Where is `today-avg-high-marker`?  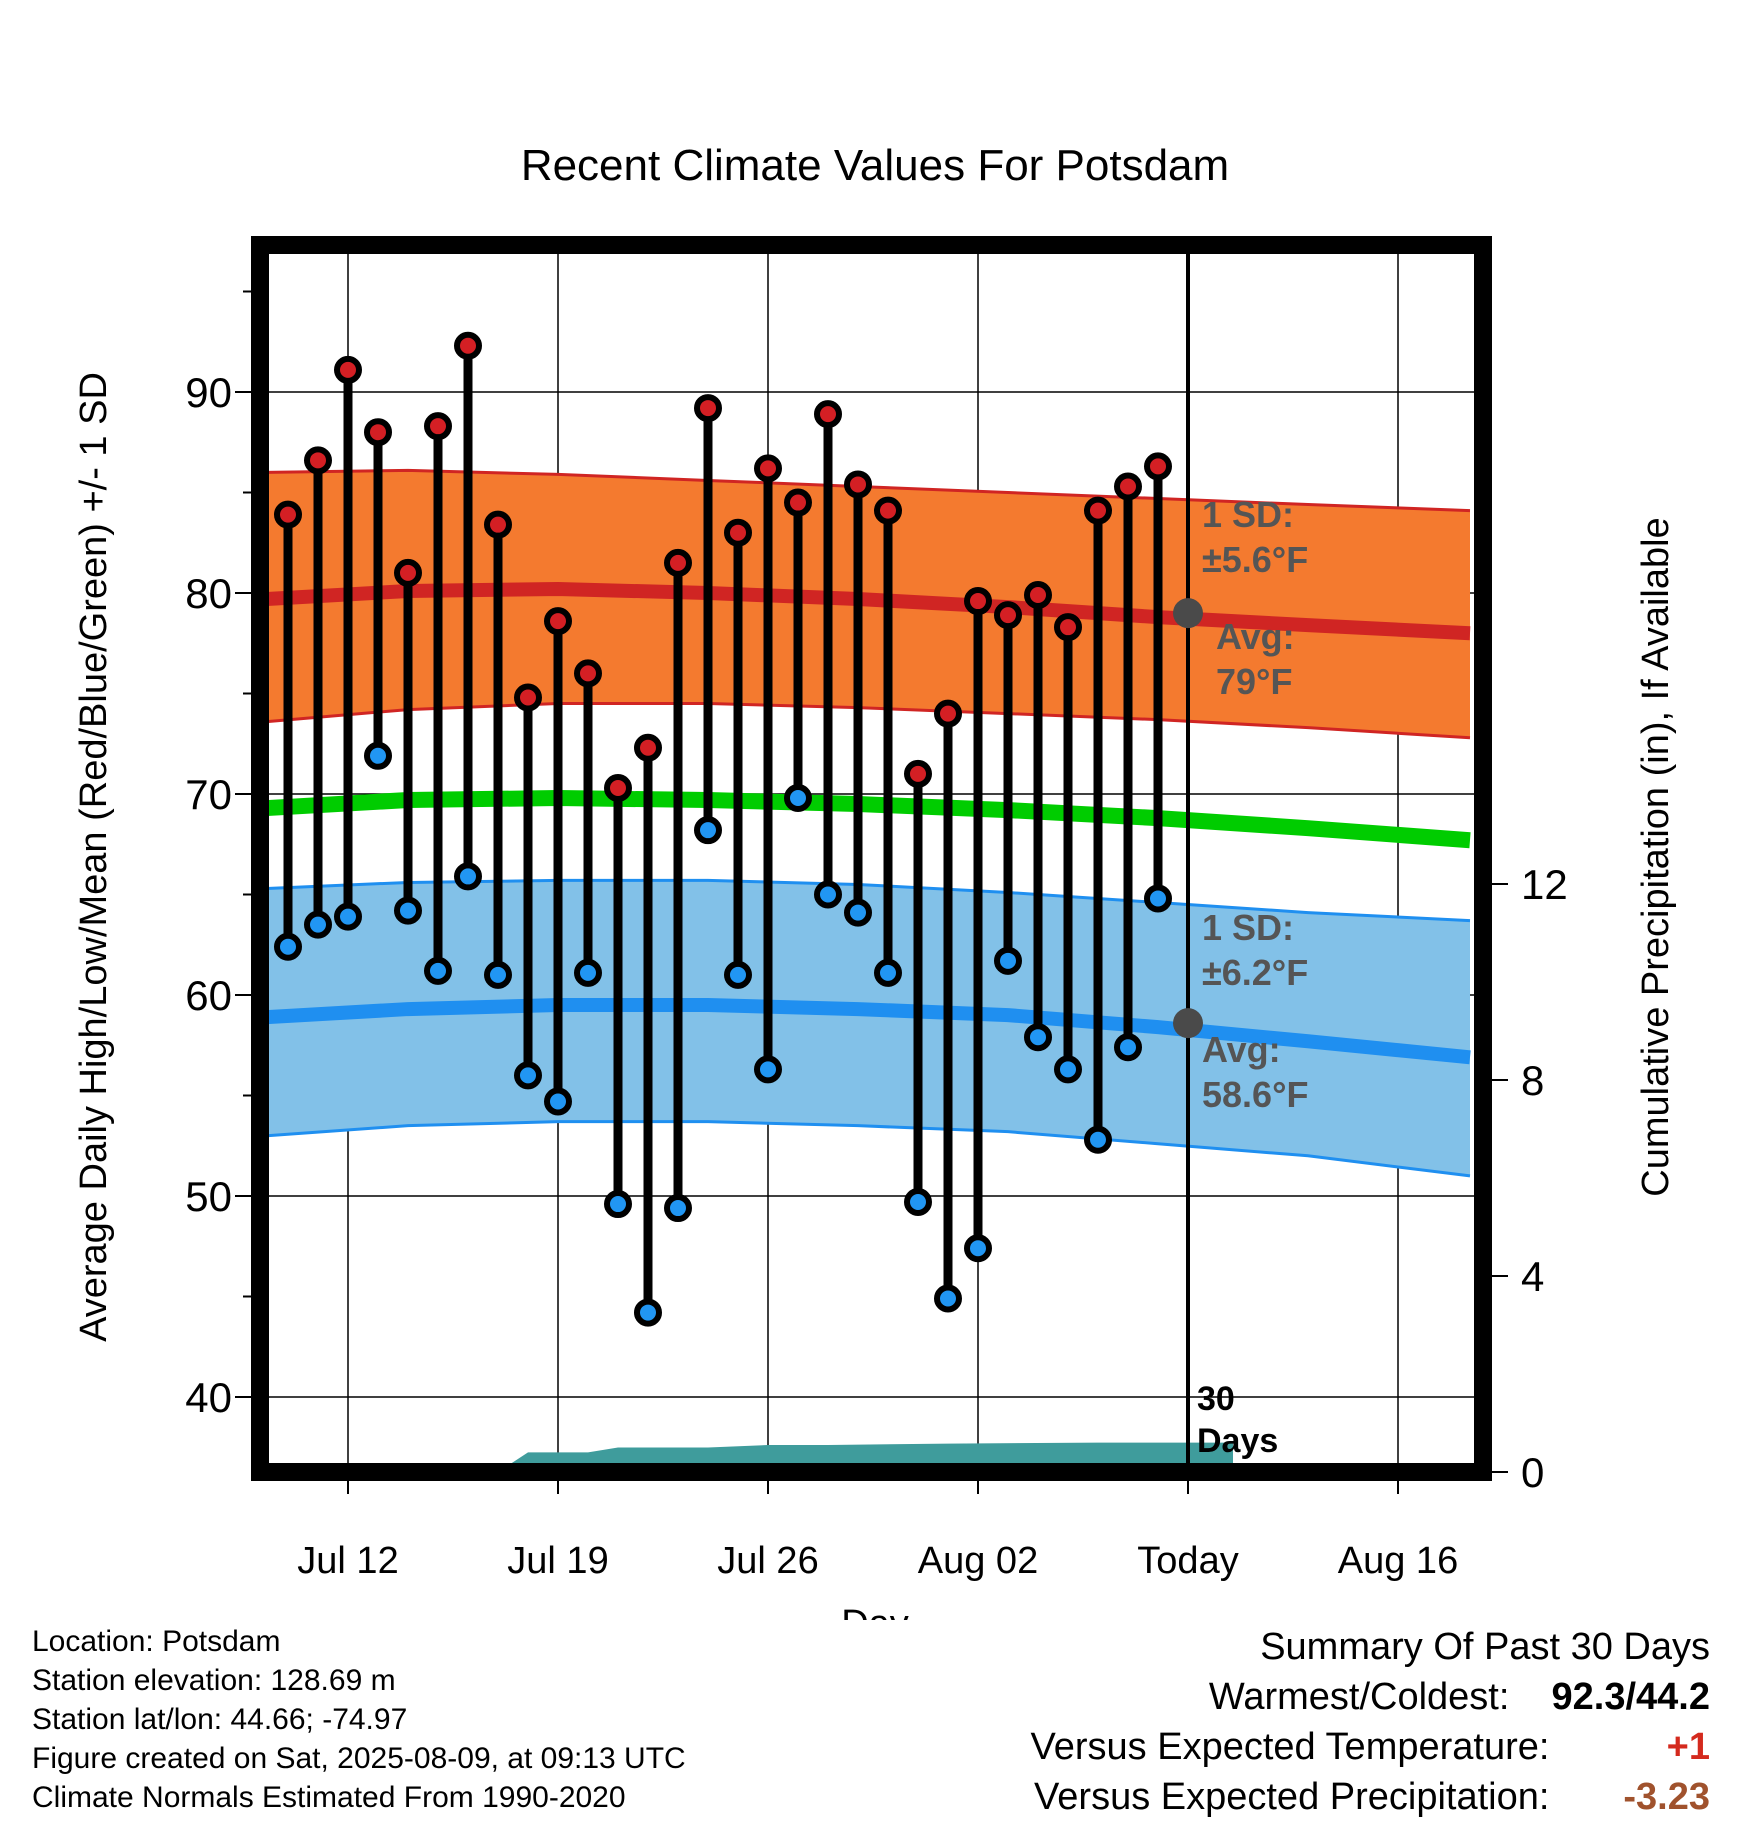
today-avg-high-marker is located at coordinates (1188, 613).